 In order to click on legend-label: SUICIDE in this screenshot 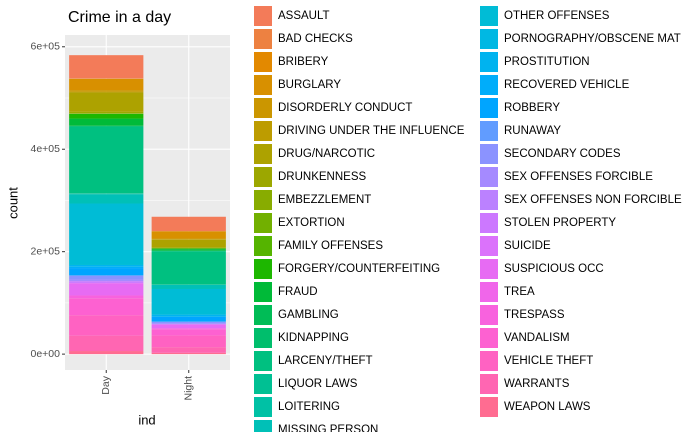, I will do `click(527, 246)`.